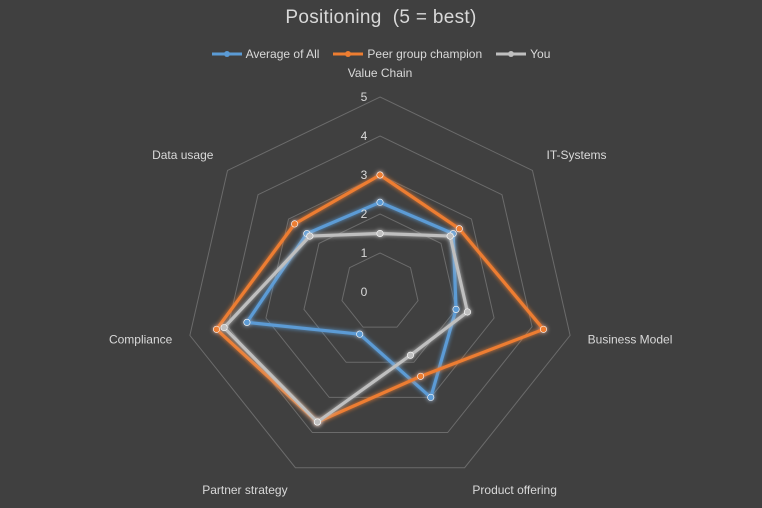  I want to click on legend-item-average: Average of All, so click(265, 54).